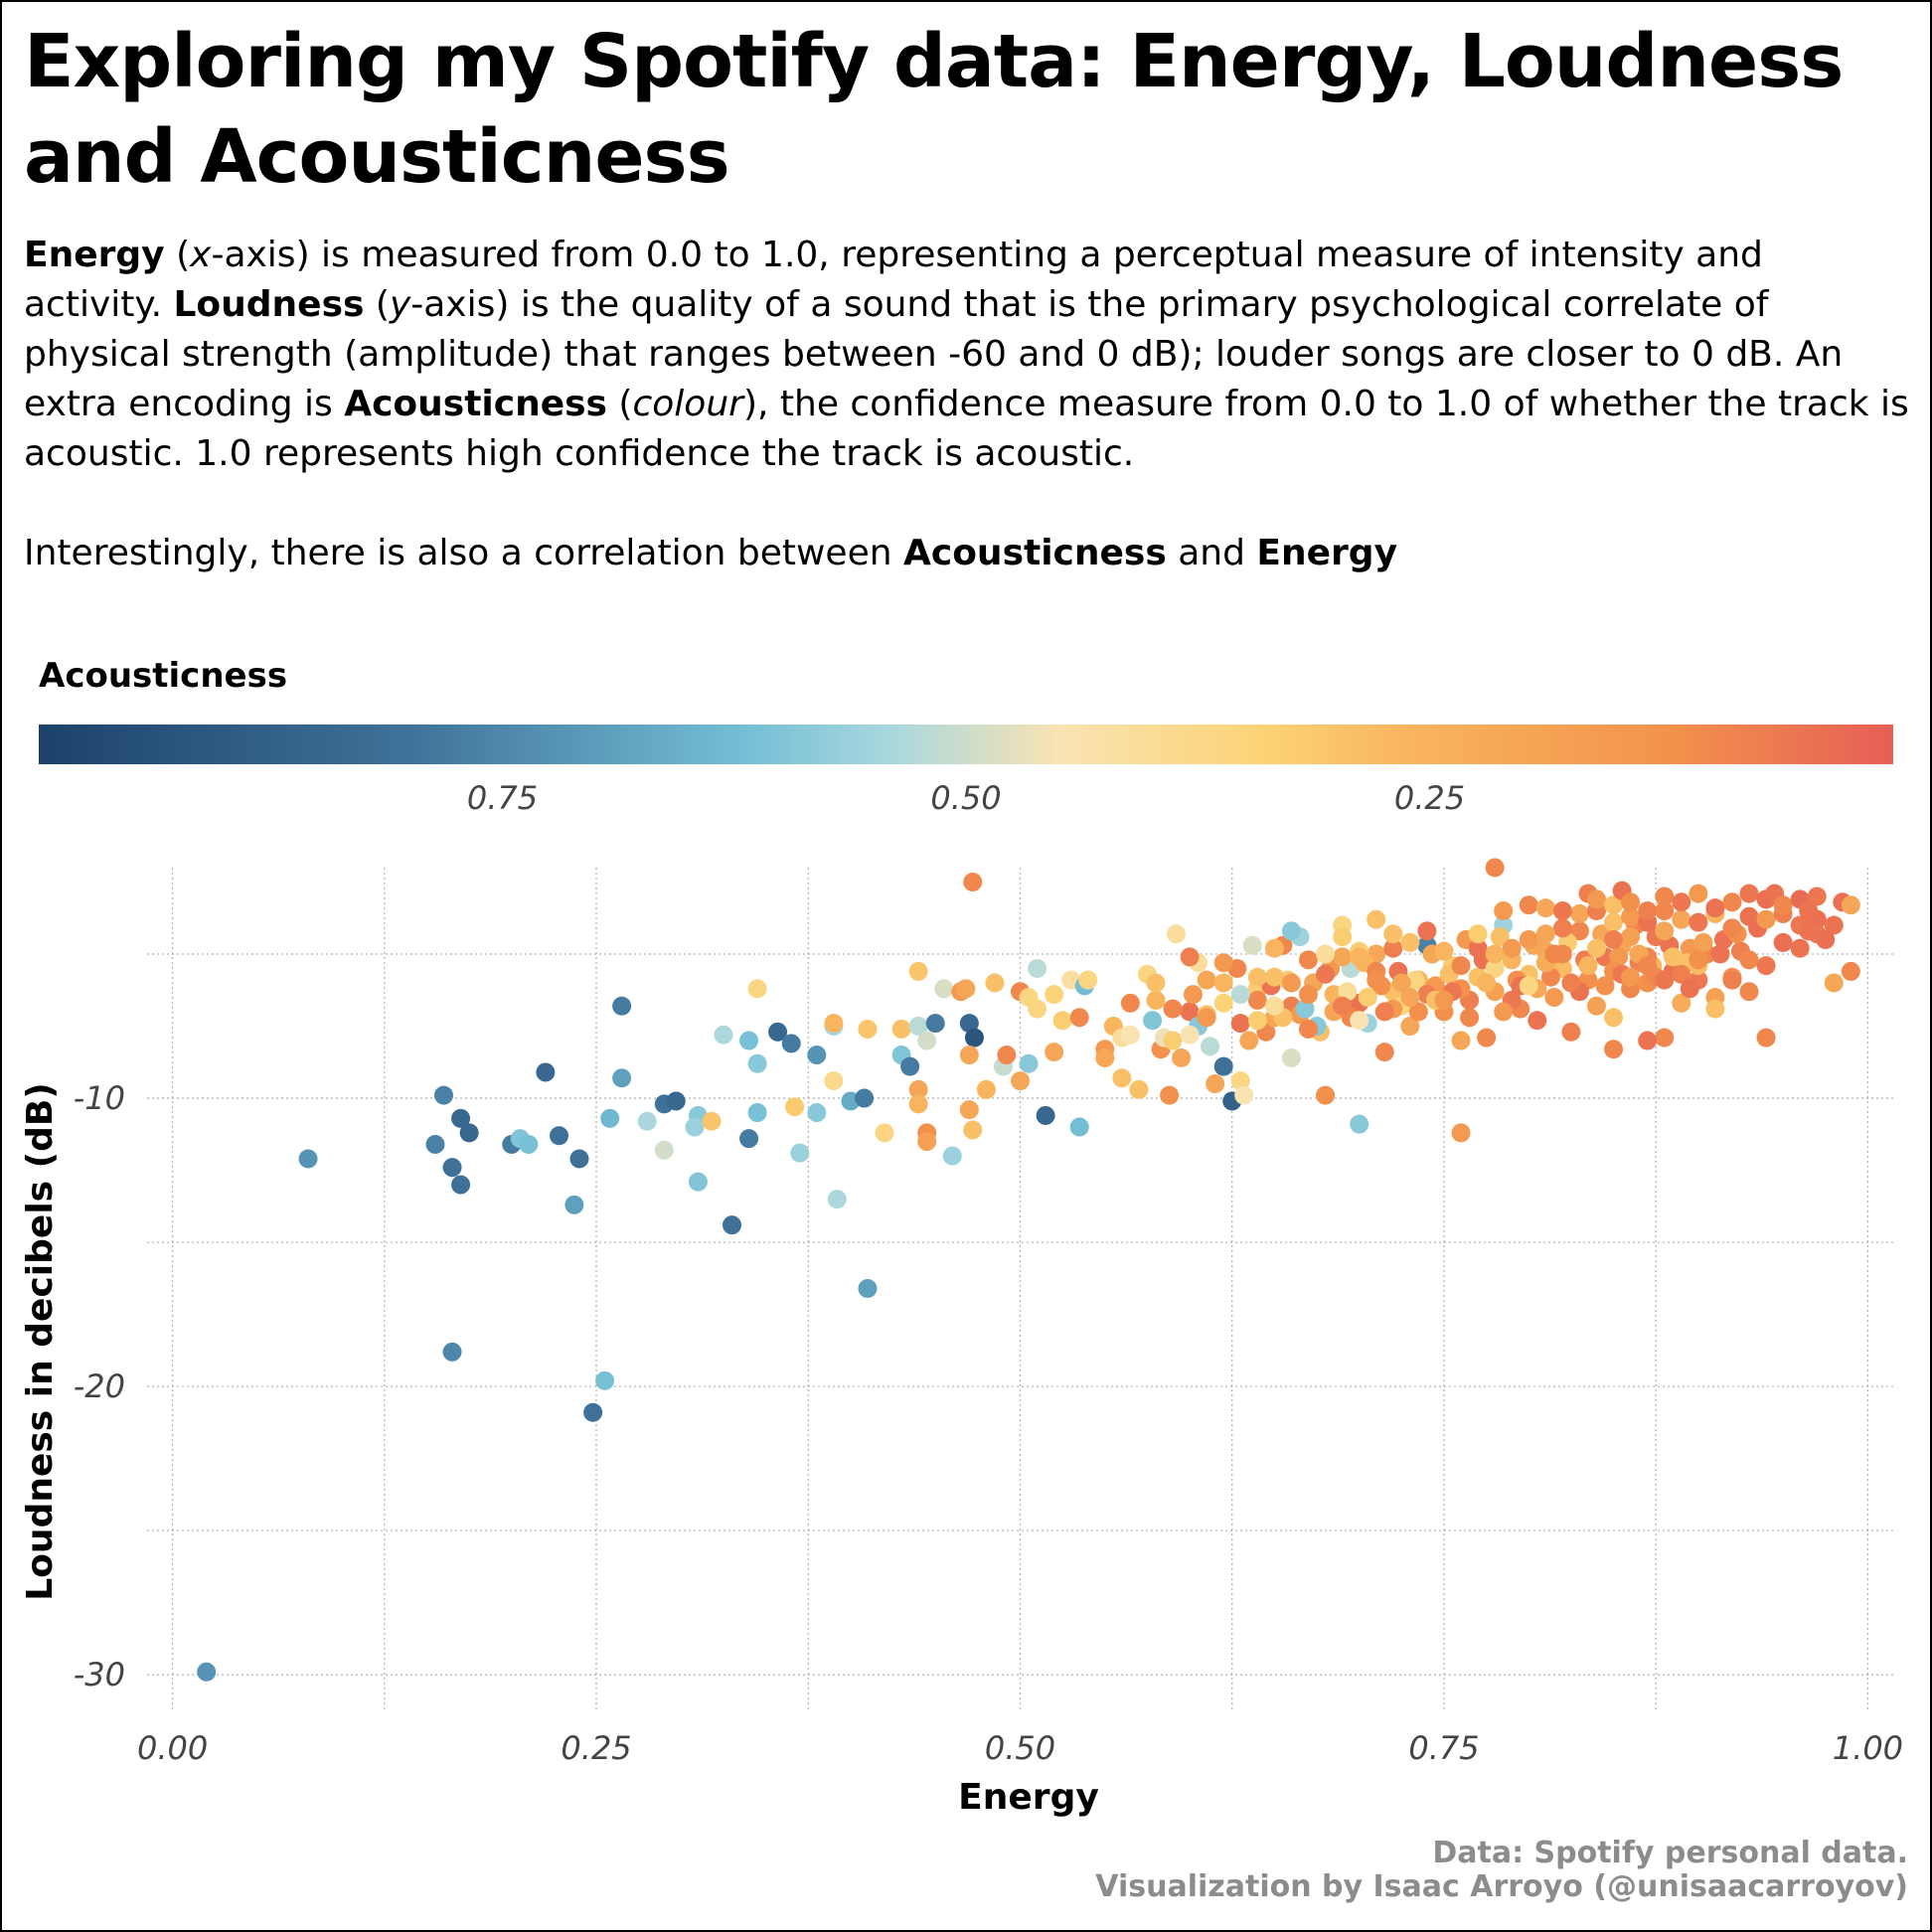 This screenshot has height=1932, width=1932. Describe the element at coordinates (619, 404) in the screenshot. I see `description-segment: (` at that location.